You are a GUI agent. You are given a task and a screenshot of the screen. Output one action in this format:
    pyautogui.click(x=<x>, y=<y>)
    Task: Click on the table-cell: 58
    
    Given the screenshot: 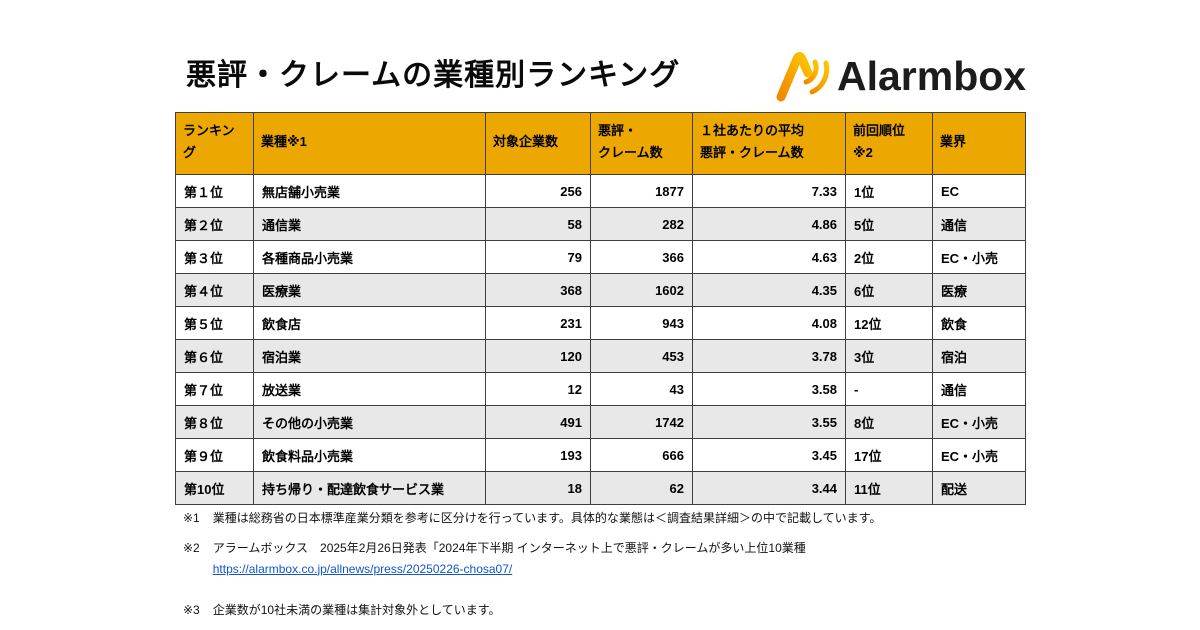 What is the action you would take?
    pyautogui.click(x=538, y=224)
    